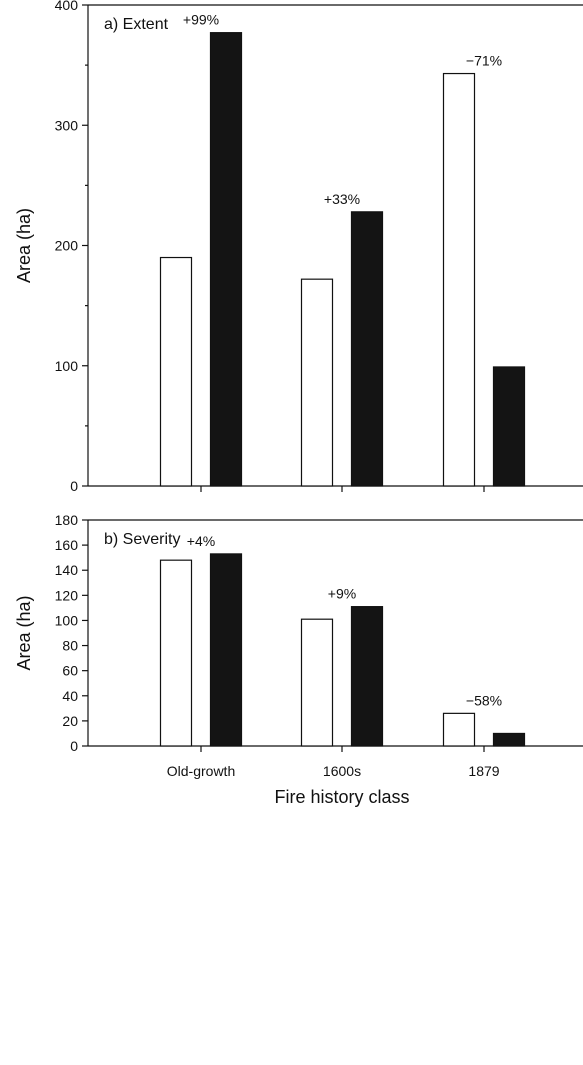 The height and width of the screenshot is (1065, 583). What do you see at coordinates (24, 632) in the screenshot?
I see `panel-1-ylabel: Area (ha)` at bounding box center [24, 632].